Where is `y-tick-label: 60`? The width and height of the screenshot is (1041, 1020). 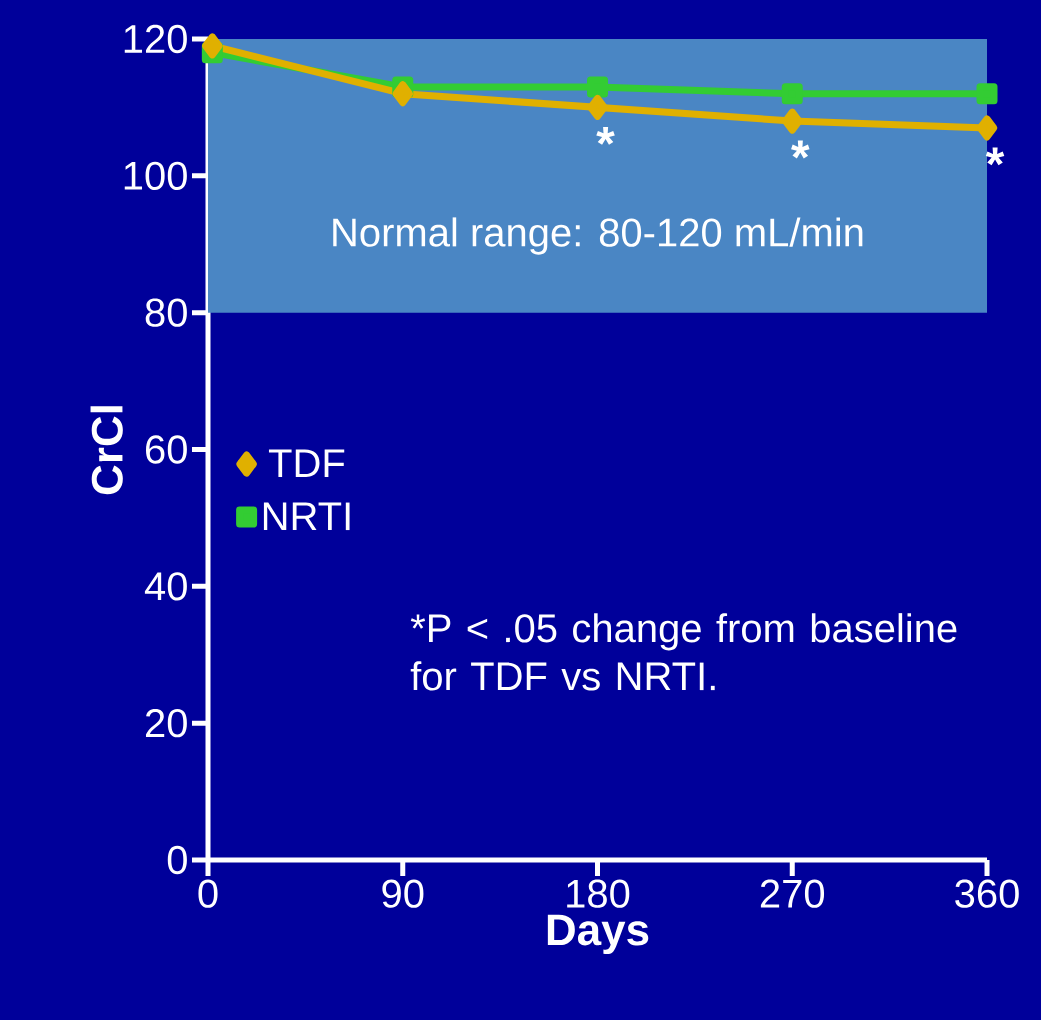
y-tick-label: 60 is located at coordinates (166, 449).